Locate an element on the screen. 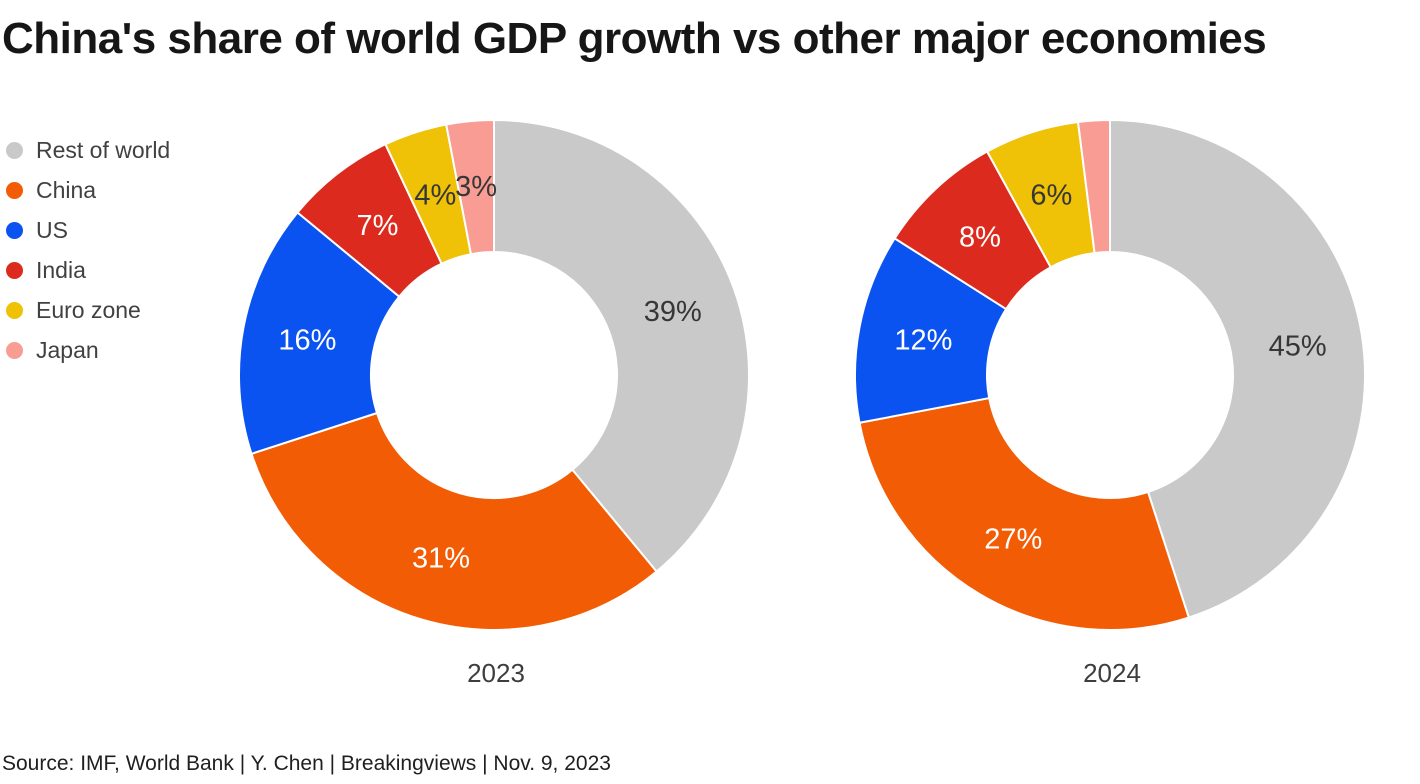 This screenshot has height=784, width=1420. slice-label-us-2024: 12% is located at coordinates (923, 341).